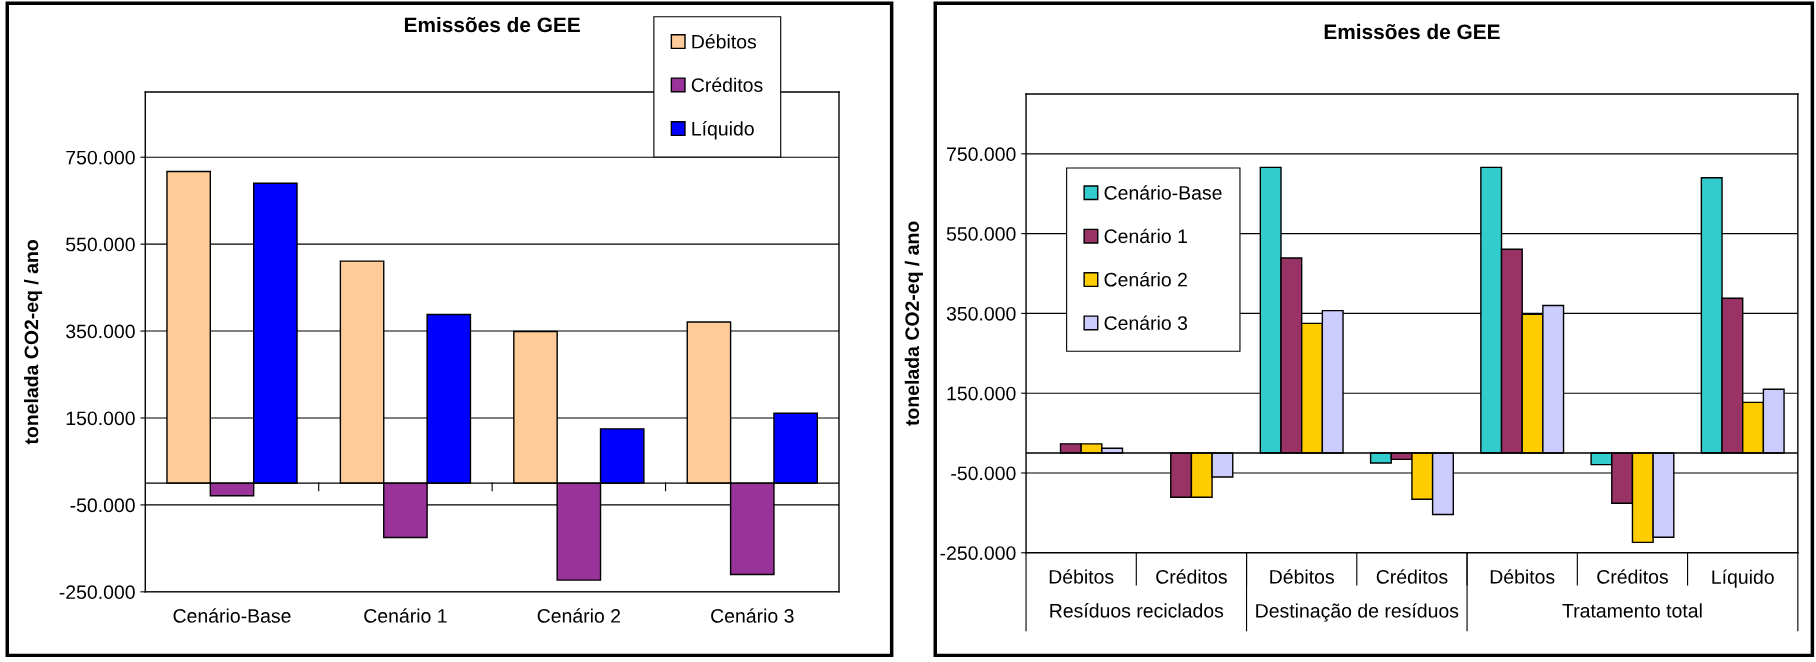 The width and height of the screenshot is (1816, 662). Describe the element at coordinates (405, 615) in the screenshot. I see `x-tick-label: Cenário 1` at that location.